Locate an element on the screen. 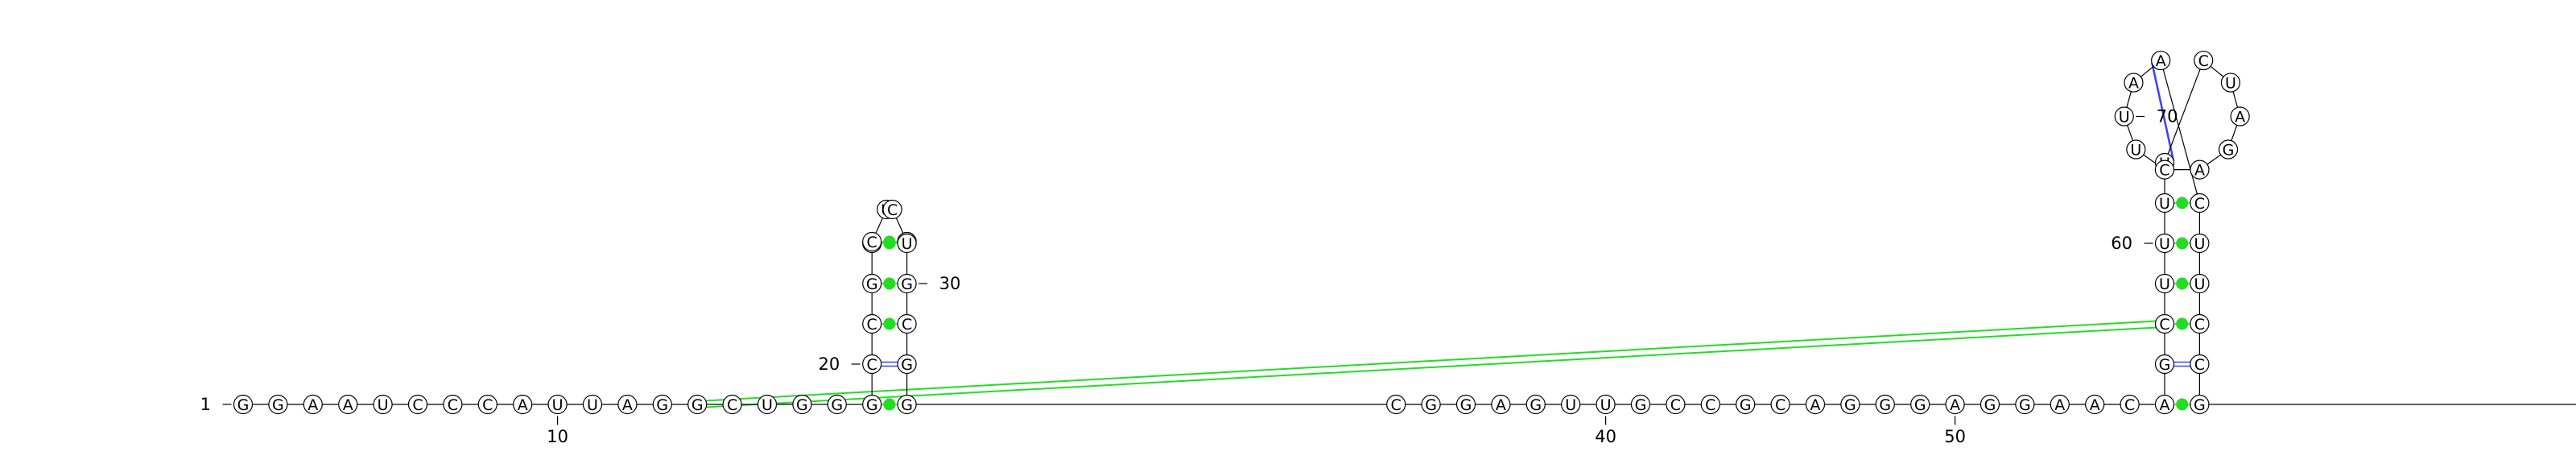  position-label-60: 60 is located at coordinates (2121, 244).